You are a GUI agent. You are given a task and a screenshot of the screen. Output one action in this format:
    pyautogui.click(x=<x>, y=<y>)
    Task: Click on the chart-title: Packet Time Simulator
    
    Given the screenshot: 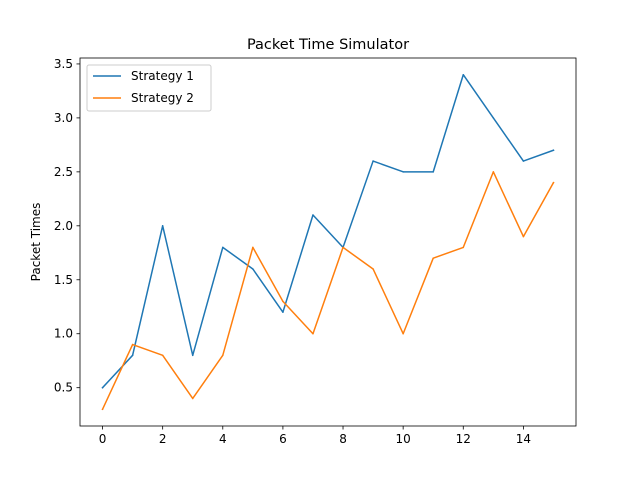 What is the action you would take?
    pyautogui.click(x=328, y=45)
    